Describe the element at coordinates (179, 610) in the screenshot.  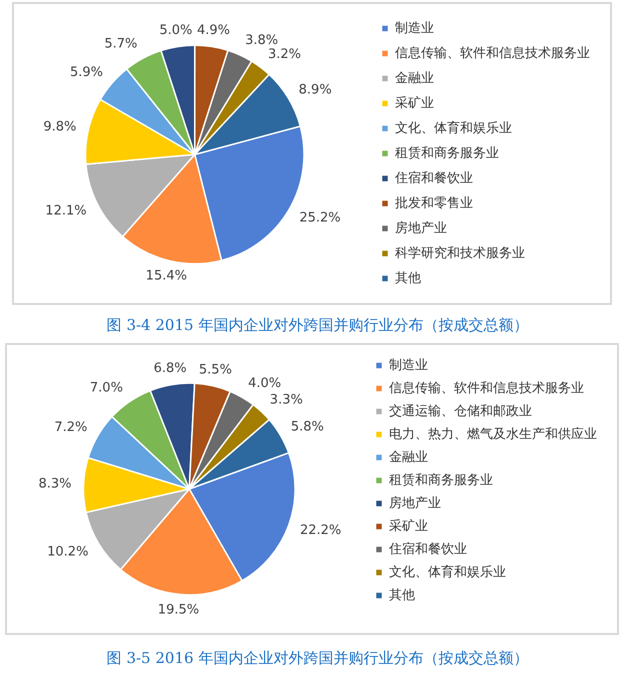
I see `data-label: 19.5%` at that location.